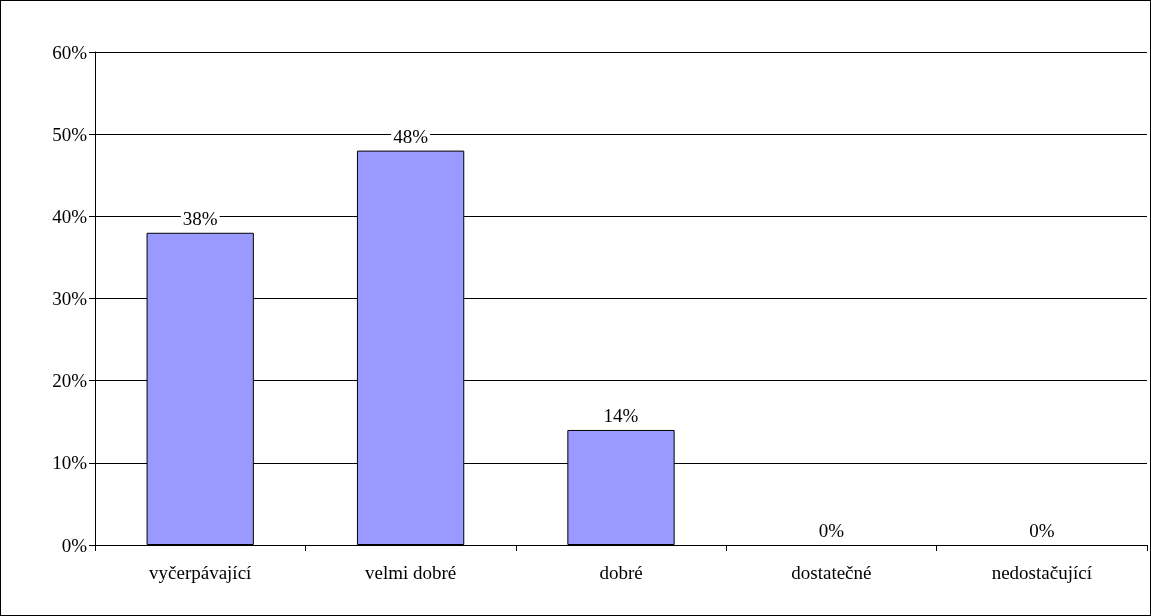  I want to click on x-tick-label: dobré, so click(621, 572).